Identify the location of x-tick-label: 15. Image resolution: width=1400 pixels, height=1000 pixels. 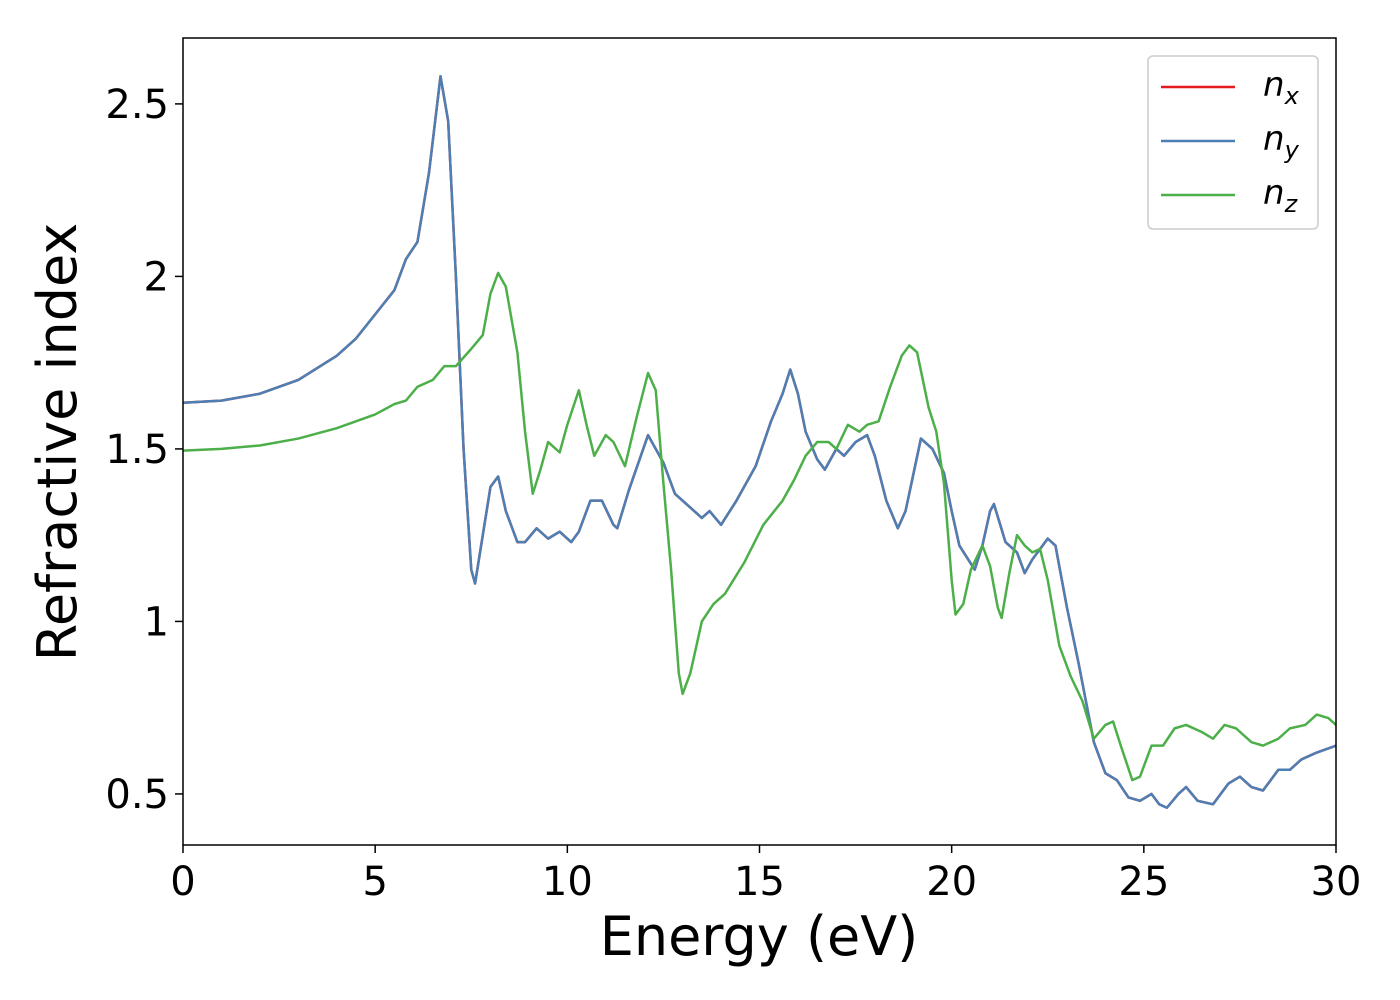
(759, 882).